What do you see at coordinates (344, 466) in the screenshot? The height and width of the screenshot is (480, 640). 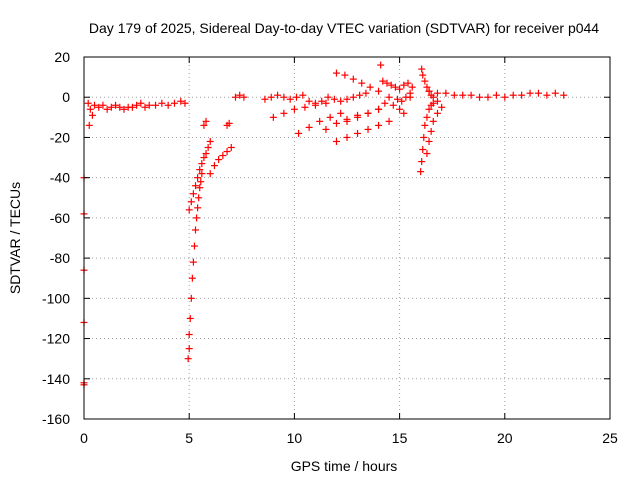 I see `x-axis-label: GPS time / hours` at bounding box center [344, 466].